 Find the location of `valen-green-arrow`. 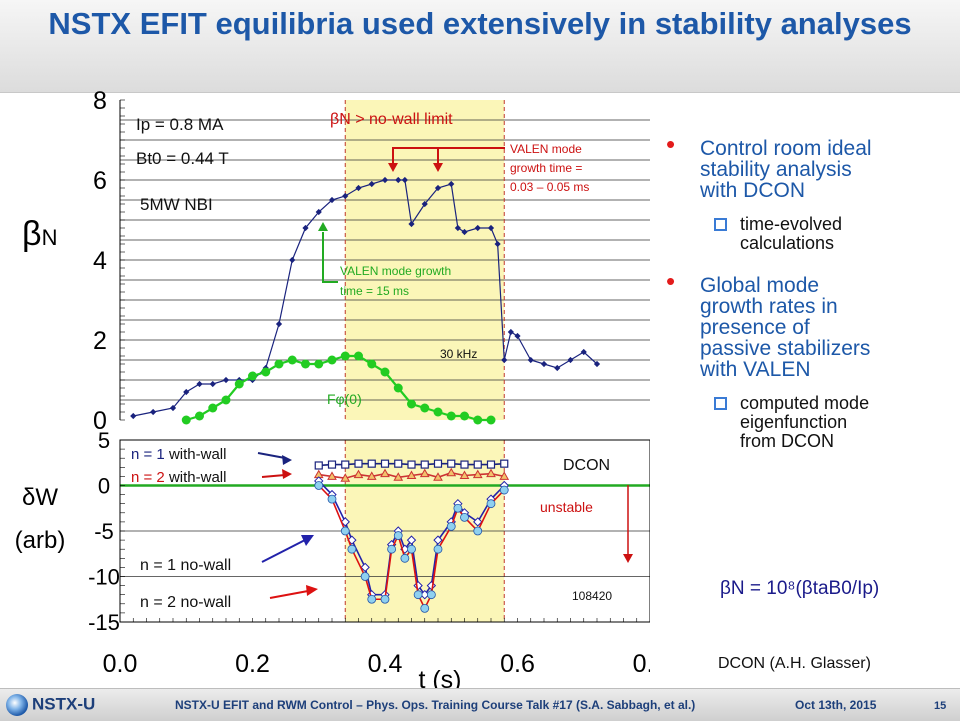

valen-green-arrow is located at coordinates (330, 257).